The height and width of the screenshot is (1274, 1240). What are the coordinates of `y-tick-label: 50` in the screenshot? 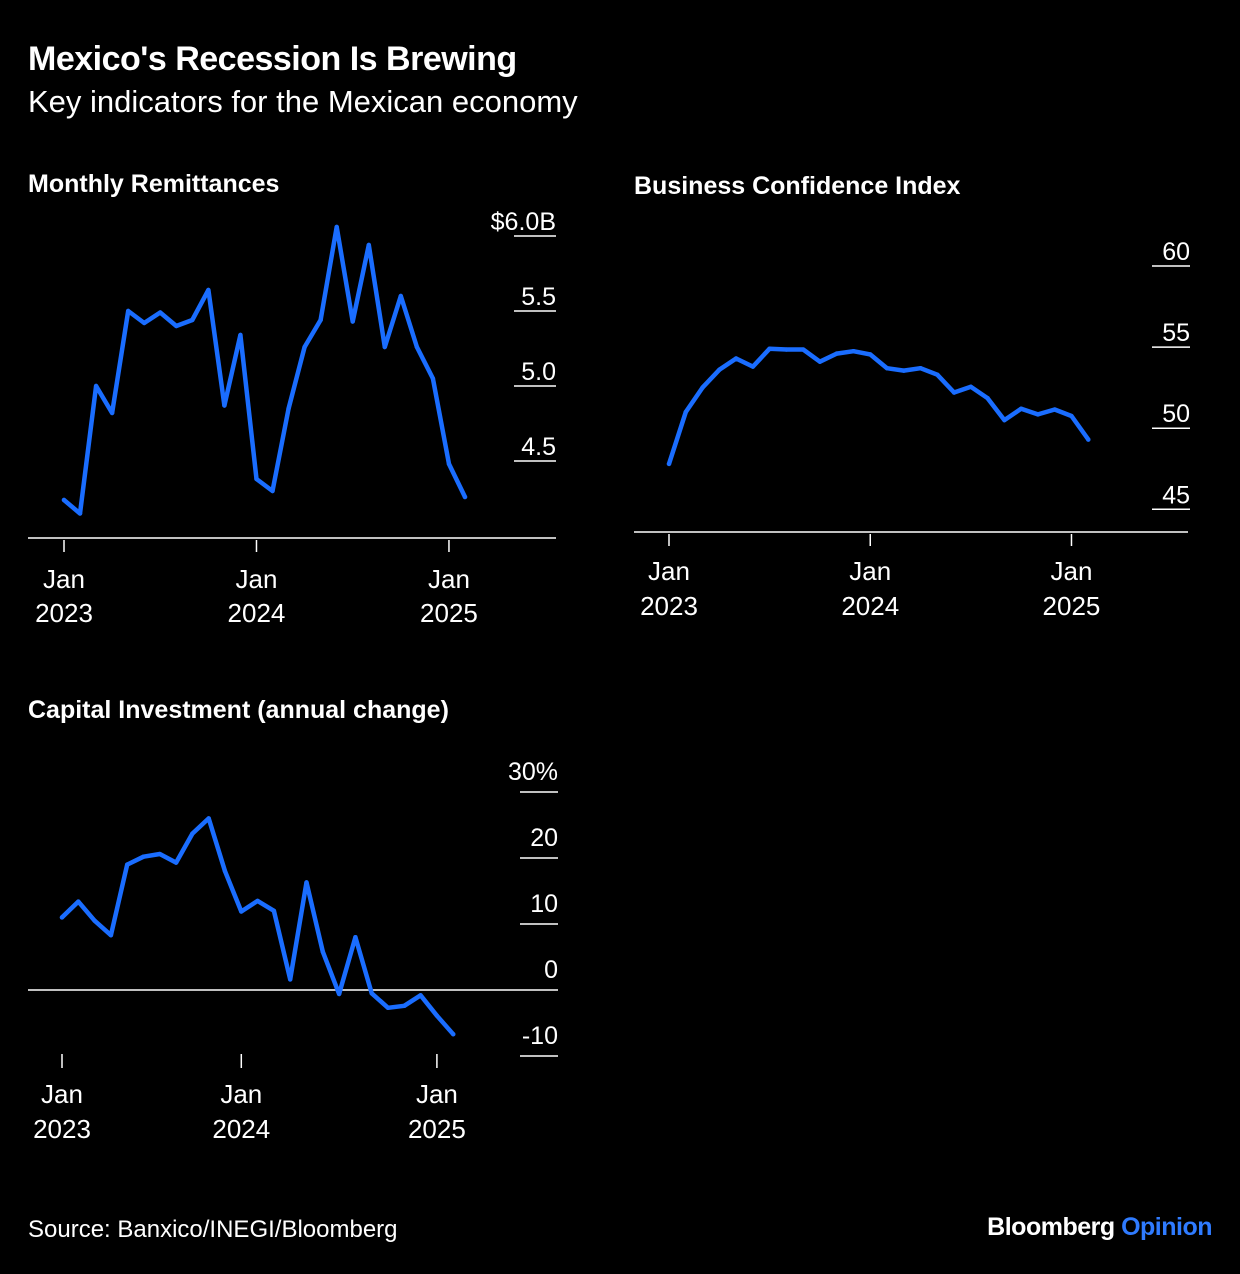 It's located at (1176, 414).